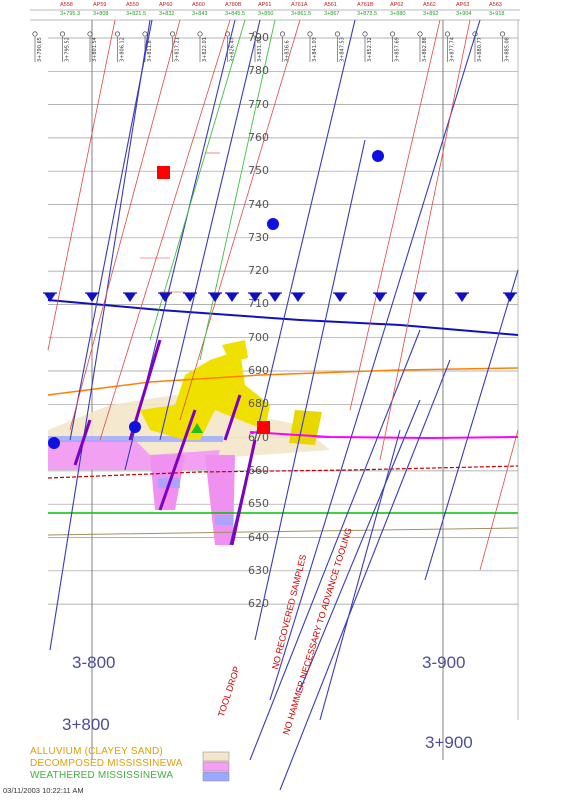 The width and height of the screenshot is (565, 800). I want to click on green-triangle-marker, so click(197, 428).